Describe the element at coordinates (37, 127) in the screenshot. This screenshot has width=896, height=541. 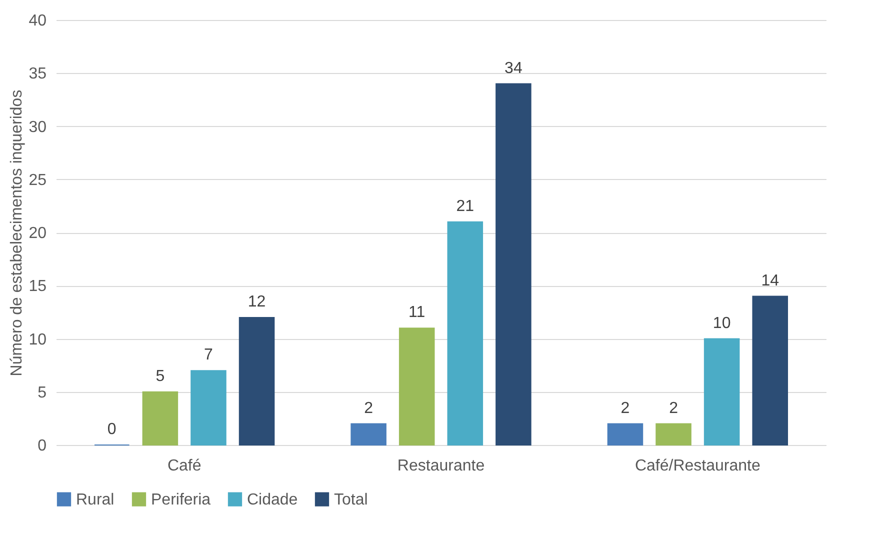
I see `y-tick-label: 30` at that location.